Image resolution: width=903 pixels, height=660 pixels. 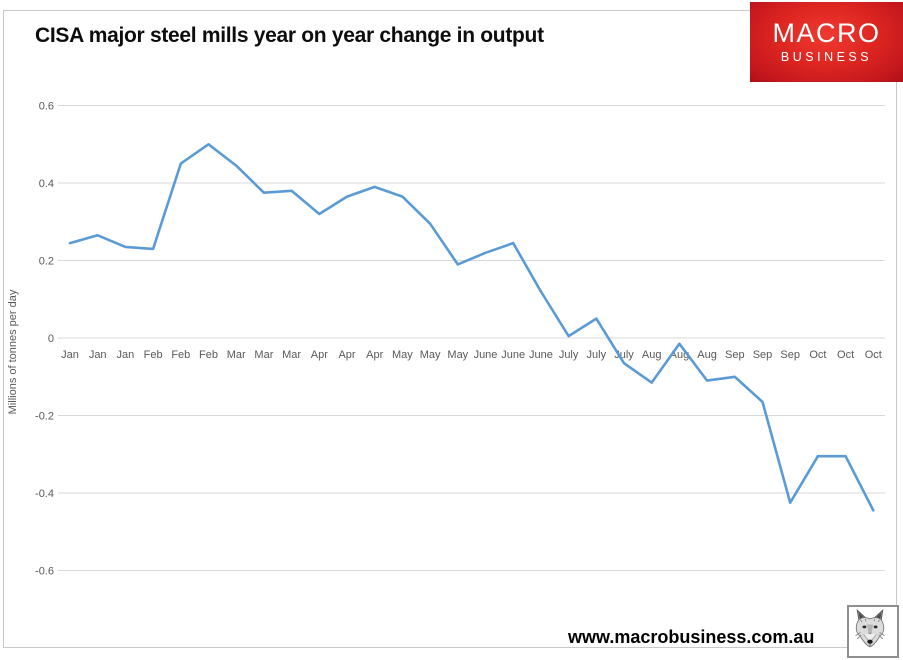 I want to click on y-axis-title: Millions of tonnes per day, so click(x=13, y=351).